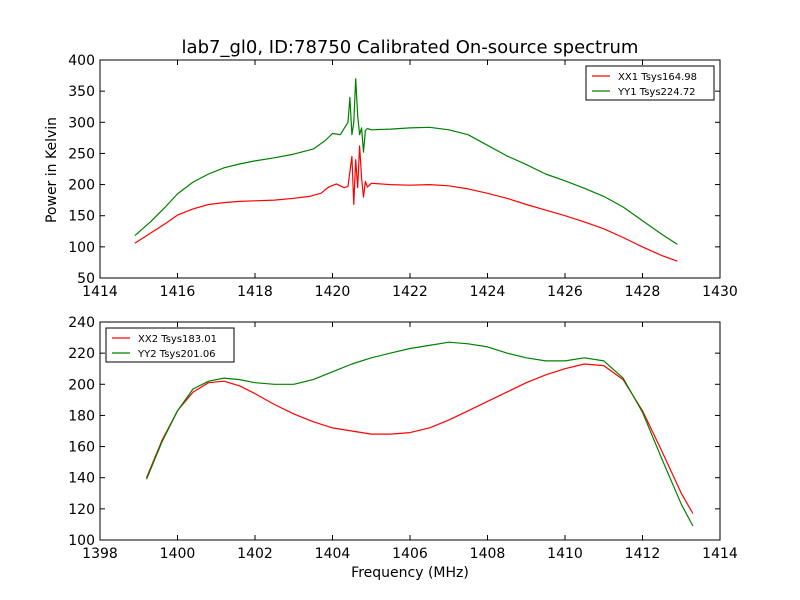  What do you see at coordinates (100, 292) in the screenshot?
I see `top-x-tick-label: 1414` at bounding box center [100, 292].